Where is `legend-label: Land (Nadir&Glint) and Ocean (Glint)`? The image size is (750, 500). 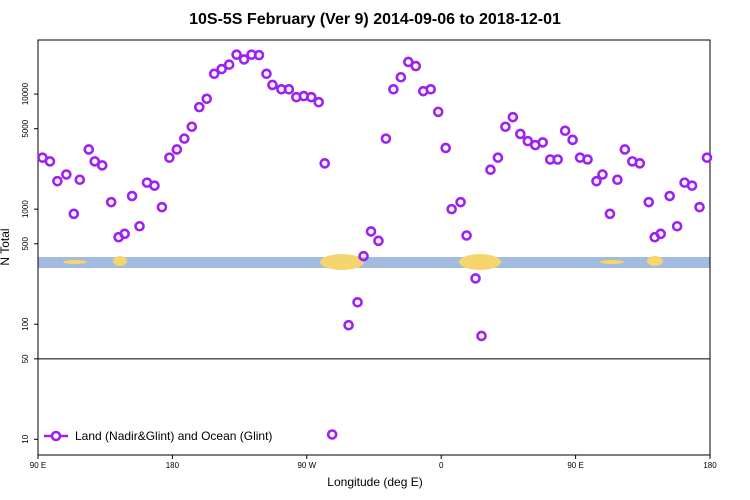
legend-label: Land (Nadir&Glint) and Ocean (Glint) is located at coordinates (173, 436).